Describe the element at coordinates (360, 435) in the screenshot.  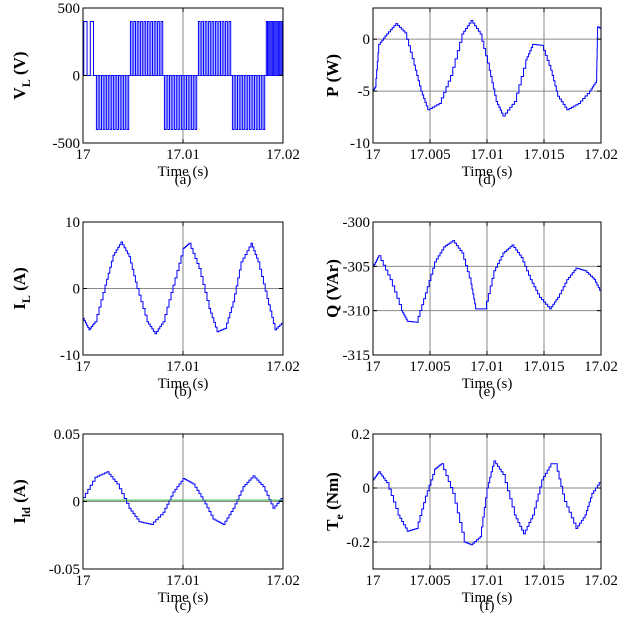
I see `y-tick-label: 0.2` at that location.